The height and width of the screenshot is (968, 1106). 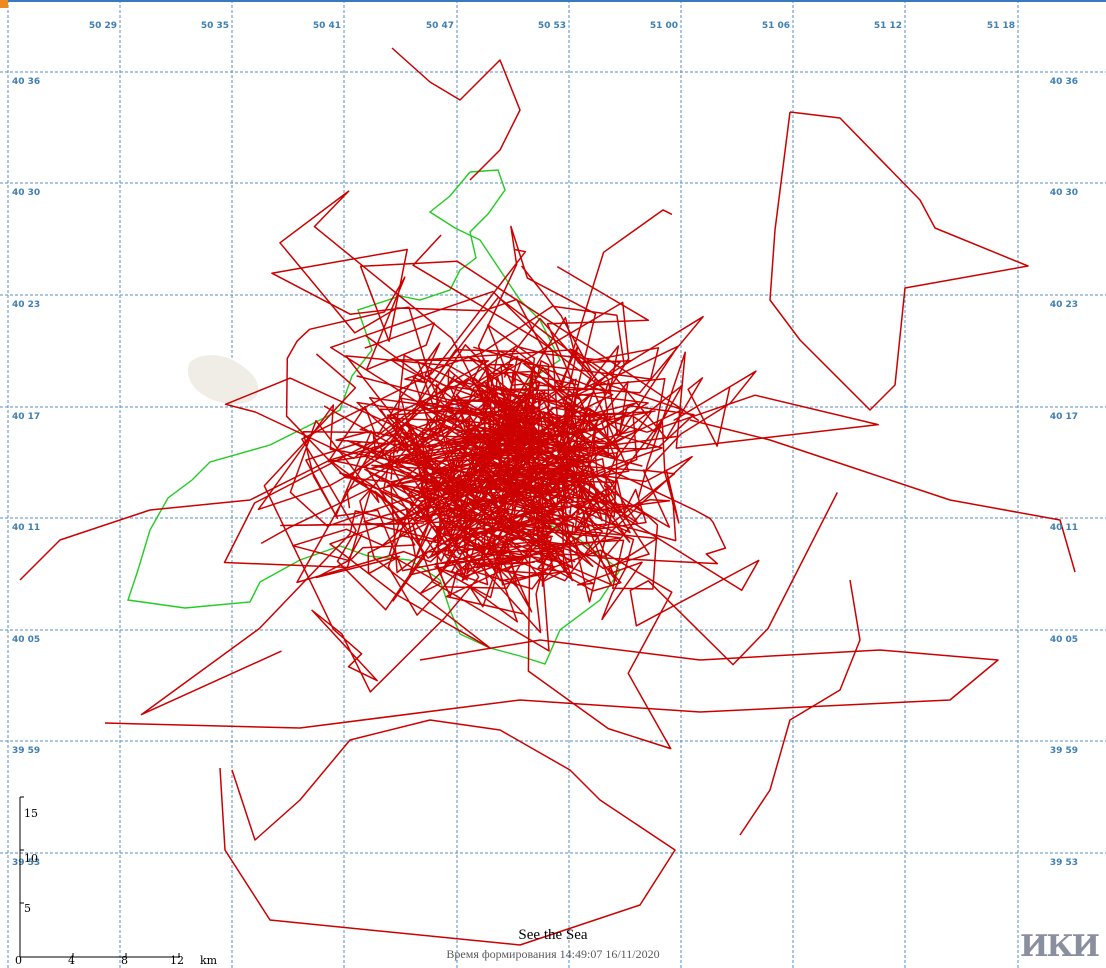 I want to click on outer-track-east, so click(x=882, y=496).